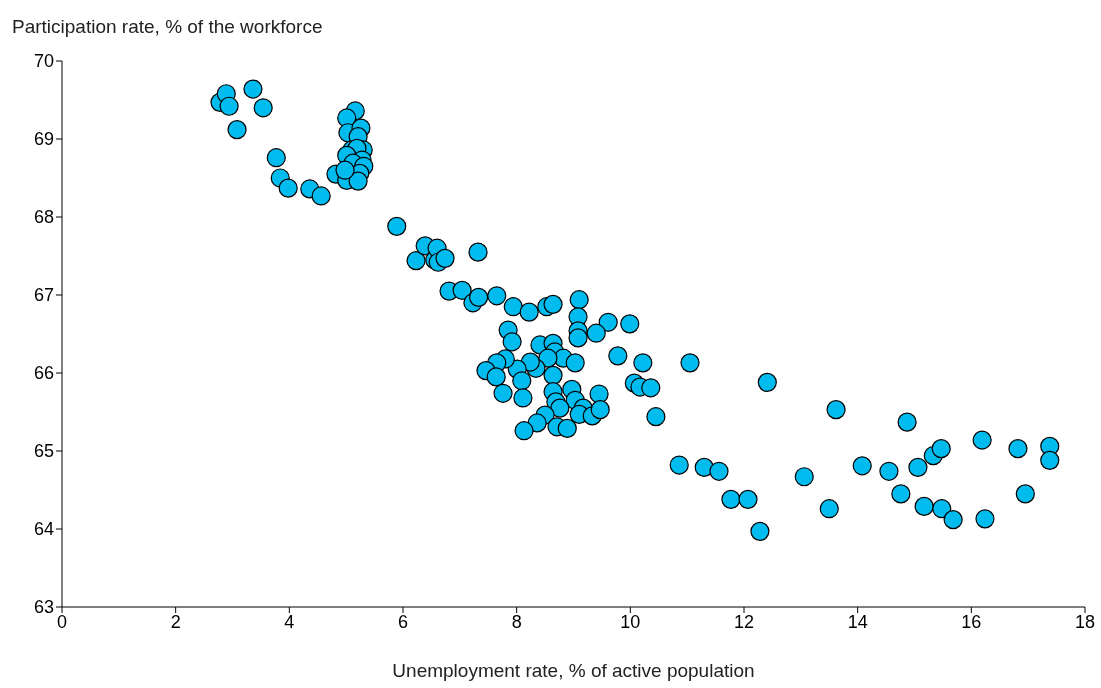 The height and width of the screenshot is (688, 1101). What do you see at coordinates (175, 621) in the screenshot?
I see `x-tick-label: 2` at bounding box center [175, 621].